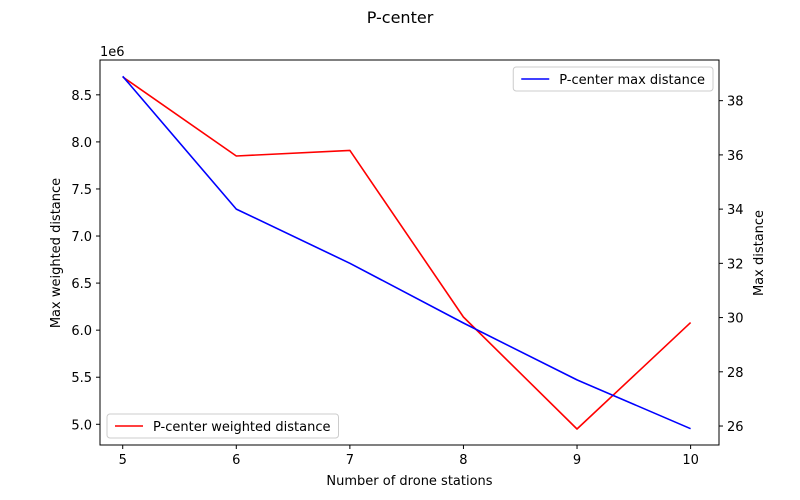 The image size is (800, 500). I want to click on right-y-tick-label-5: 36, so click(735, 156).